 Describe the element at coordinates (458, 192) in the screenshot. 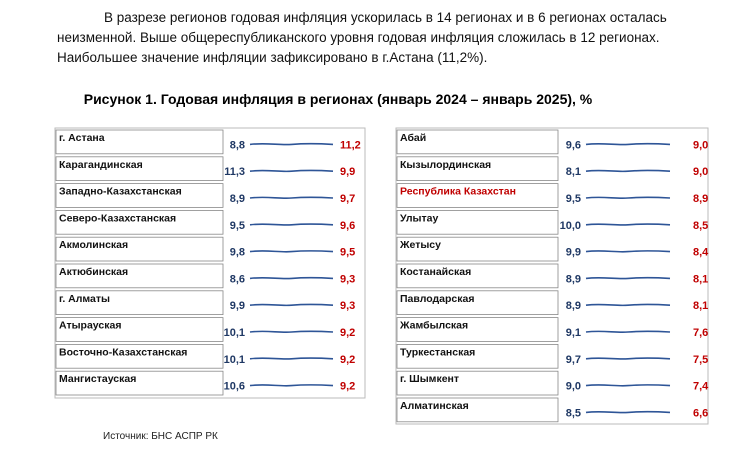

I see `region-name: Республика Казахстан` at that location.